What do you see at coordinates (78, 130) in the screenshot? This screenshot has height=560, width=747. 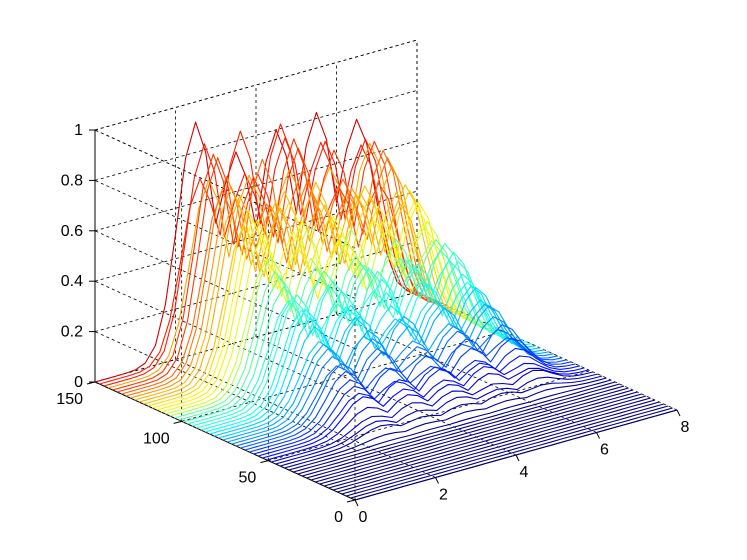 I see `z-tick-label: 1` at bounding box center [78, 130].